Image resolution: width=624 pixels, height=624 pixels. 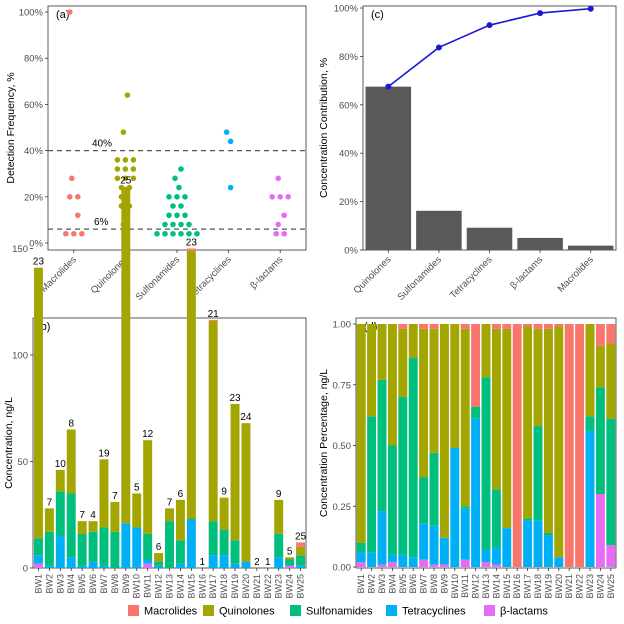 What do you see at coordinates (279, 586) in the screenshot?
I see `panel-b-xtick-label: BW23` at bounding box center [279, 586].